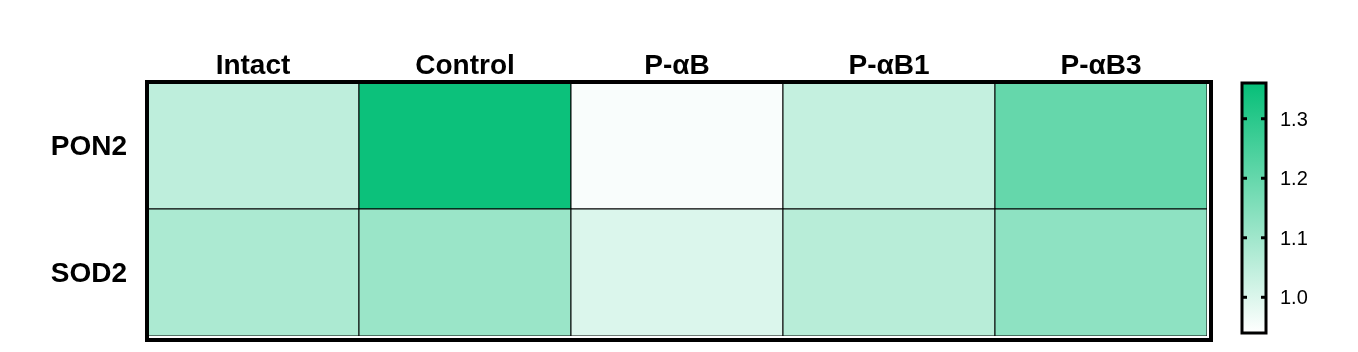 This screenshot has width=1358, height=352. Describe the element at coordinates (465, 64) in the screenshot. I see `x-tick-label: Control` at that location.